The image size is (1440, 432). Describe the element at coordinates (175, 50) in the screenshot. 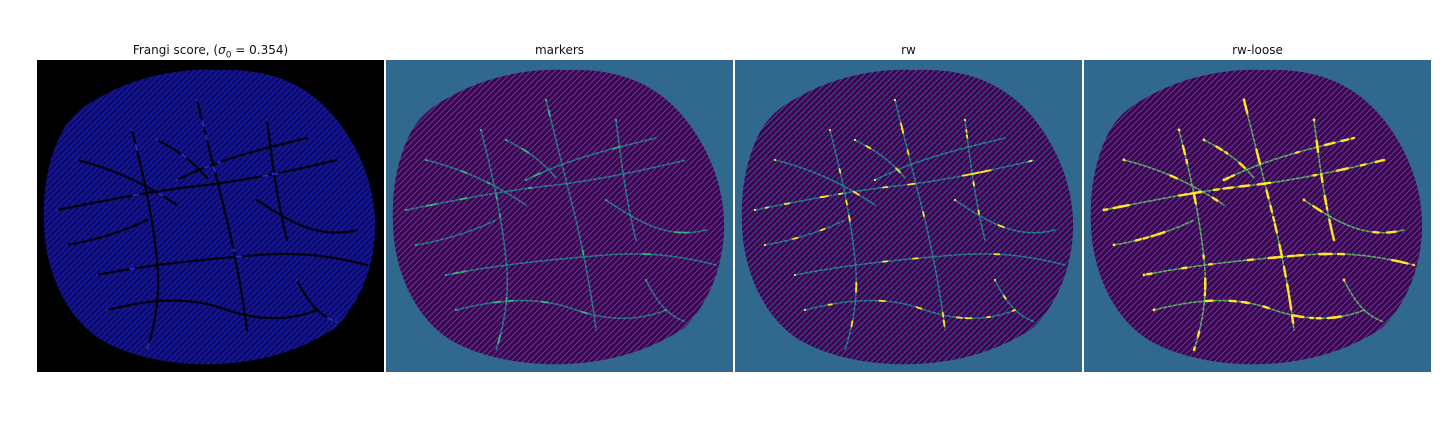

I see `title-prefix: Frangi score, (` at that location.